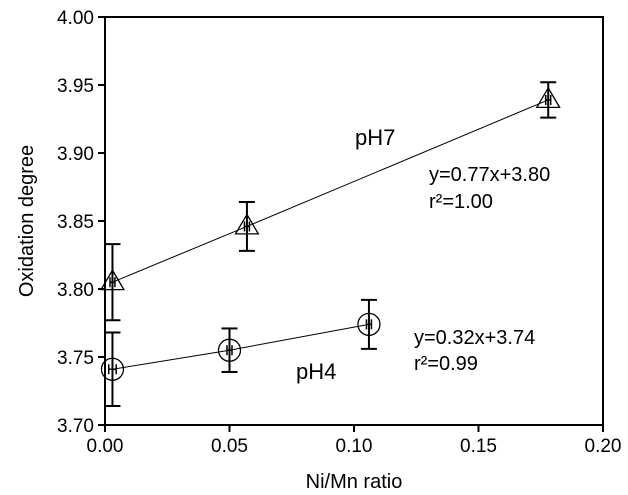  What do you see at coordinates (489, 175) in the screenshot?
I see `equation-ph7: y=0.77x+3.80` at bounding box center [489, 175].